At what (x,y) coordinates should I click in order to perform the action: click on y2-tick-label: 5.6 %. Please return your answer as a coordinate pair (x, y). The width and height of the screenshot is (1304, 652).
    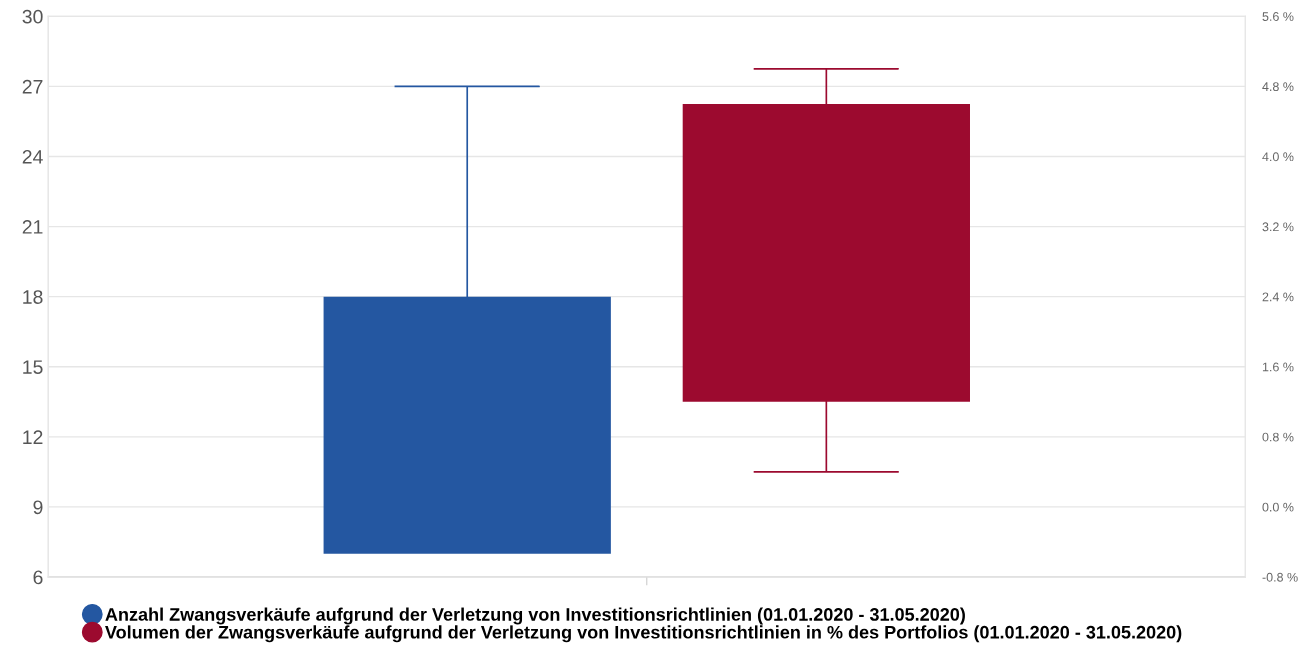
    Looking at the image, I should click on (1278, 16).